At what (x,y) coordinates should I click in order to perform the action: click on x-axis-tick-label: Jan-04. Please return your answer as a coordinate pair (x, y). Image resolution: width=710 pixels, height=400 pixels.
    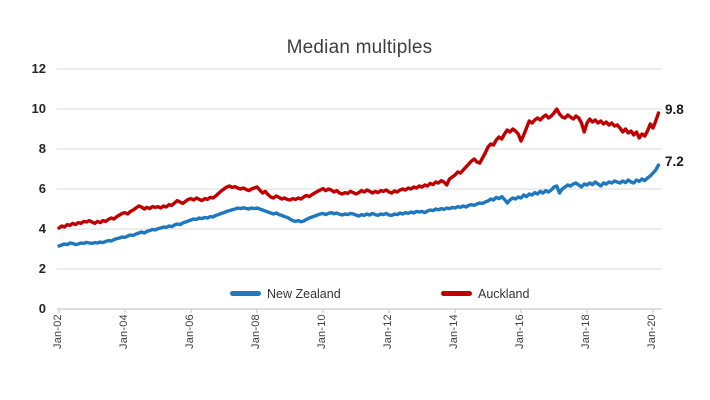
    Looking at the image, I should click on (124, 331).